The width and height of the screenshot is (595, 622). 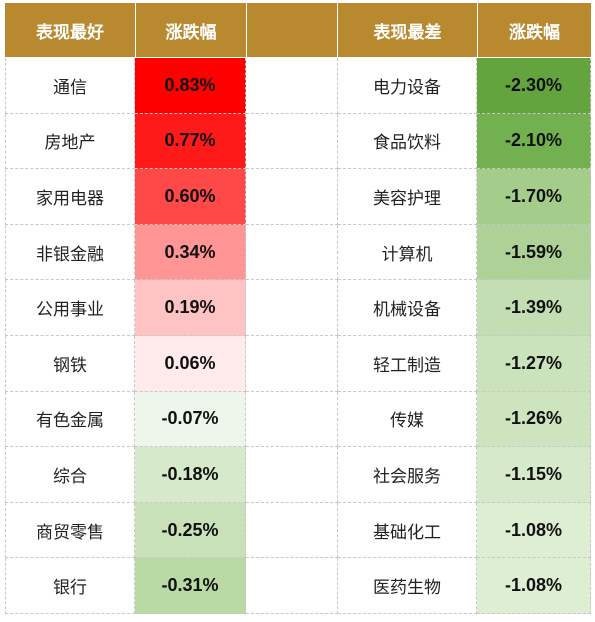 I want to click on worst-industry-name: 计算机, so click(x=407, y=252).